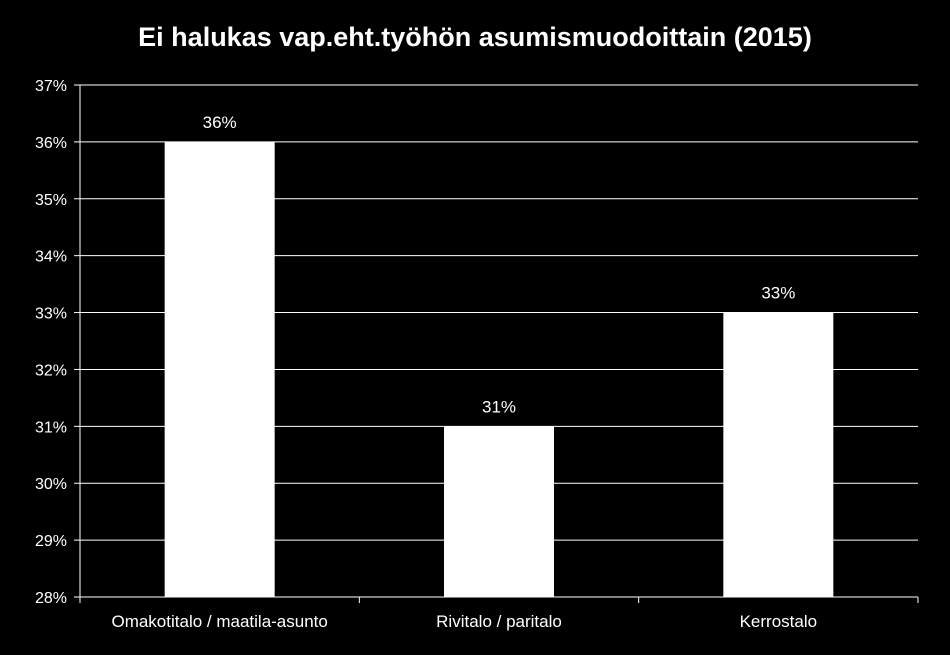 The height and width of the screenshot is (655, 950). I want to click on y-tick-label: 35%, so click(51, 200).